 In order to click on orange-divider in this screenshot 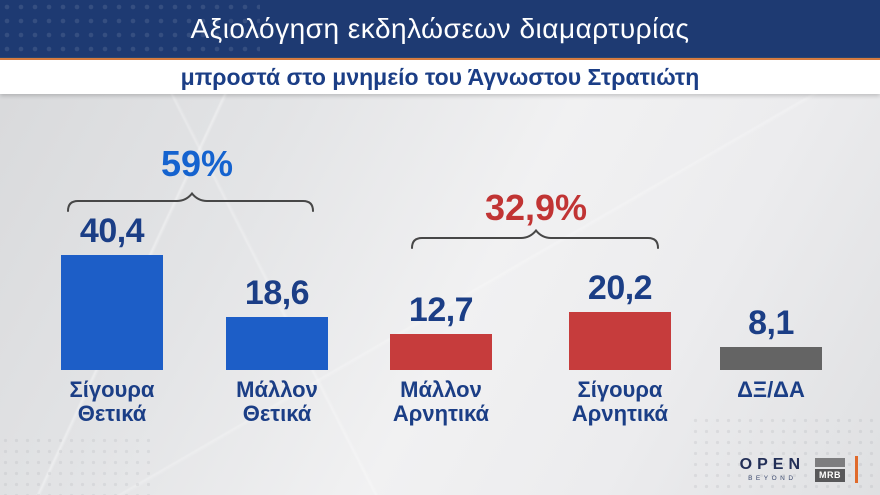, I will do `click(440, 58)`.